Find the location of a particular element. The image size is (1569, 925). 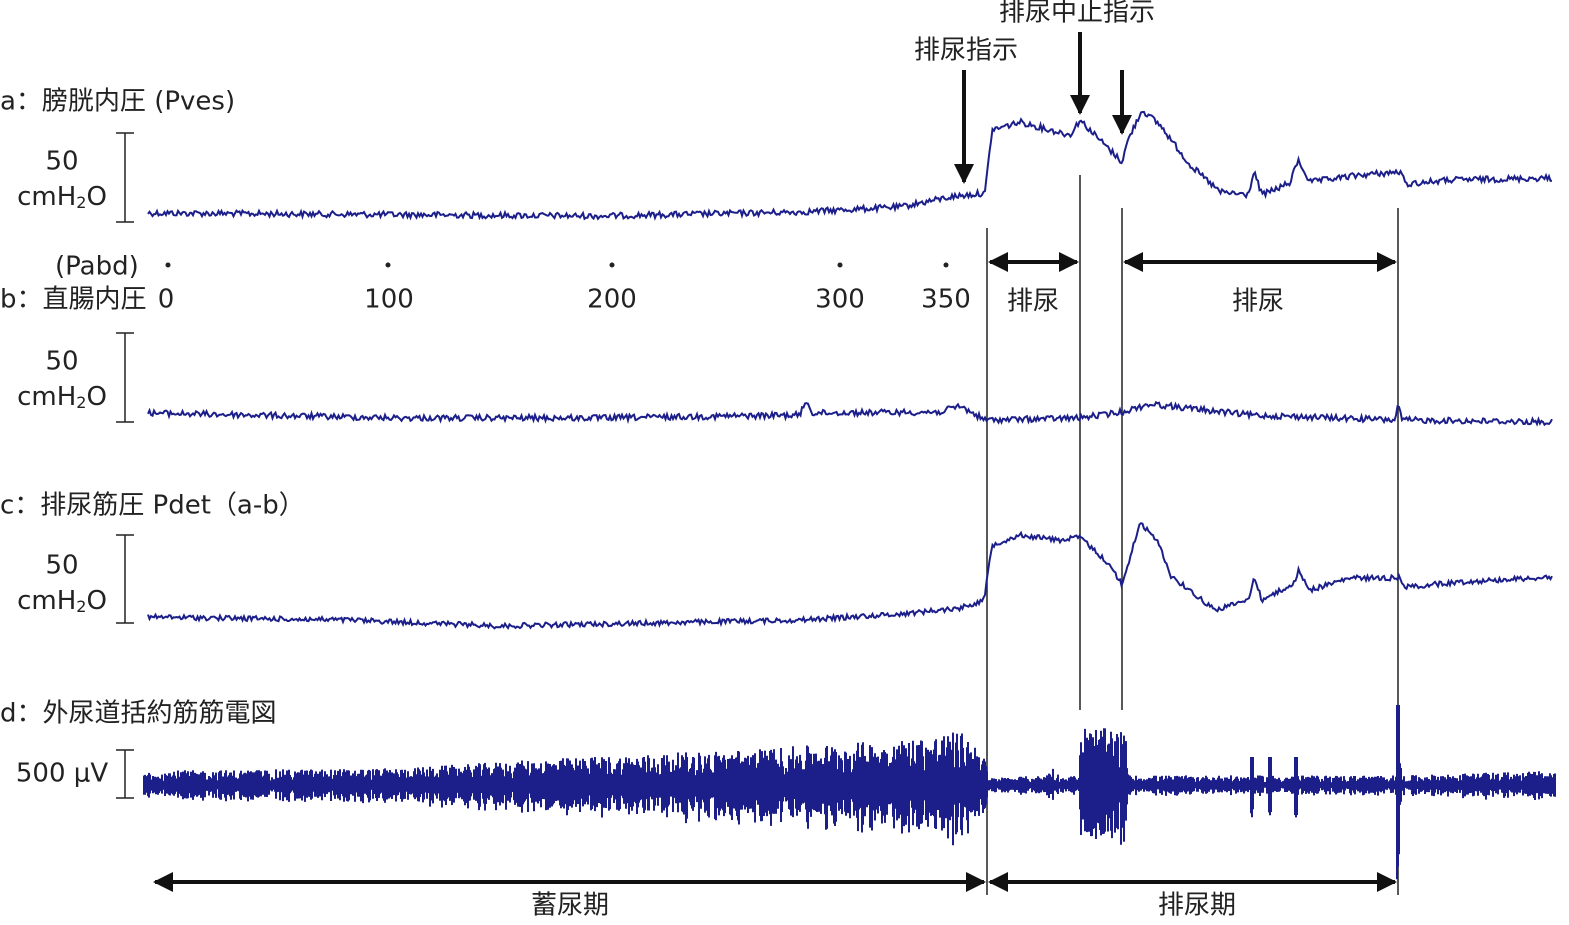

channel-label: a：膀胱内圧 (Pves) is located at coordinates (117, 102).